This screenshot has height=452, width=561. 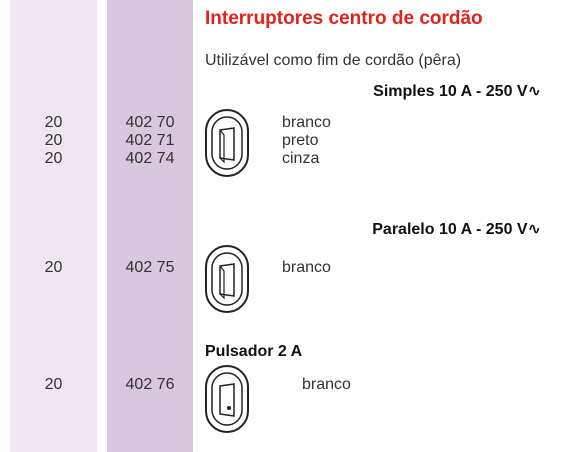 I want to click on section-heading: Paralelo 10 A - 250 V∿, so click(x=456, y=229).